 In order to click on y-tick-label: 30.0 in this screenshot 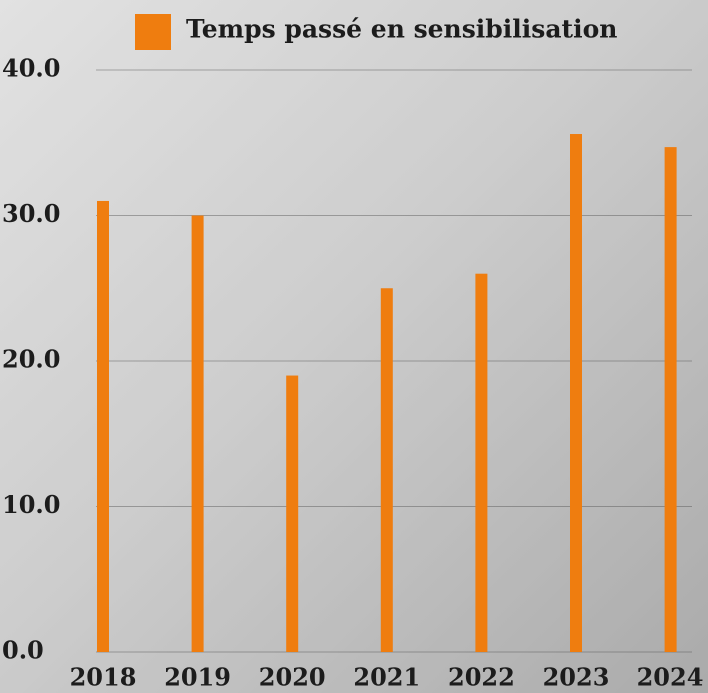, I will do `click(31, 213)`.